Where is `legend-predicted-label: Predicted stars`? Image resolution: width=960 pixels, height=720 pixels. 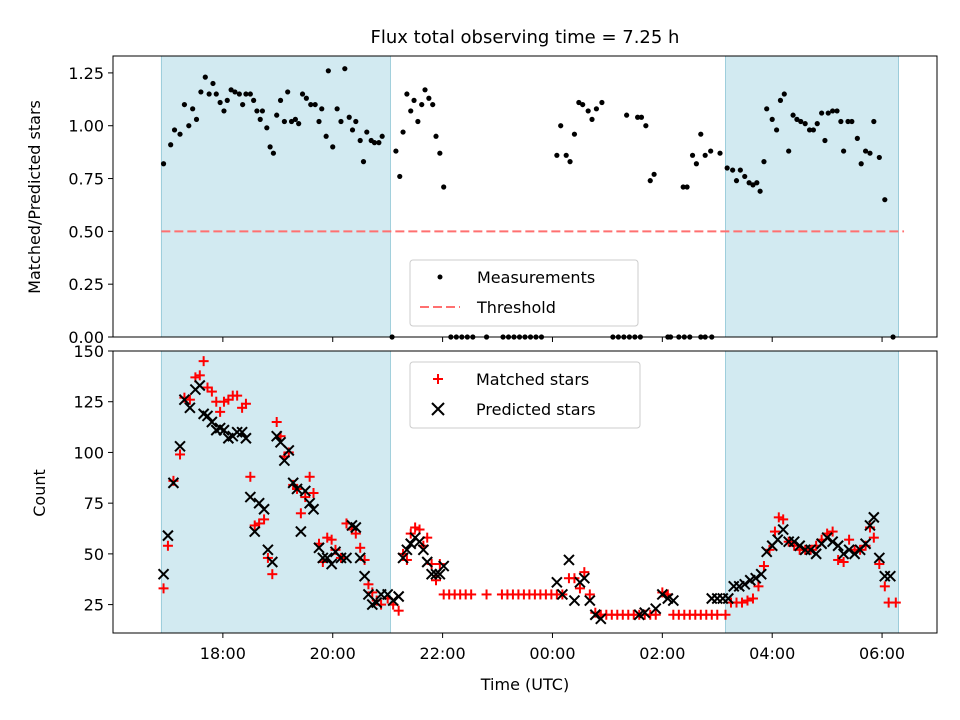
legend-predicted-label: Predicted stars is located at coordinates (536, 409).